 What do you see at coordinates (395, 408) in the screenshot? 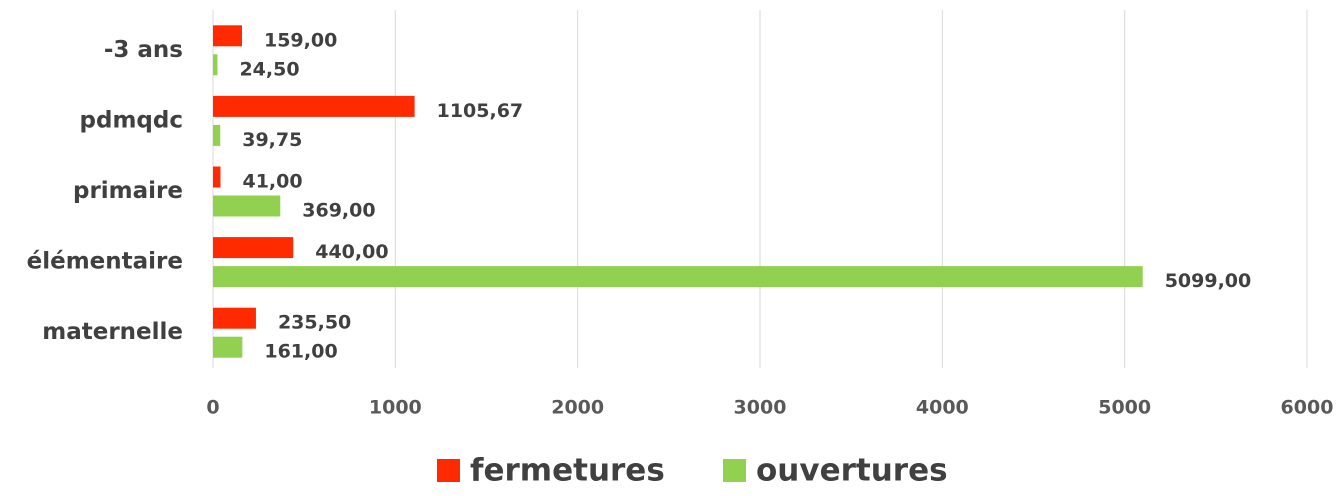
I see `x-tick-label: 1000` at bounding box center [395, 408].